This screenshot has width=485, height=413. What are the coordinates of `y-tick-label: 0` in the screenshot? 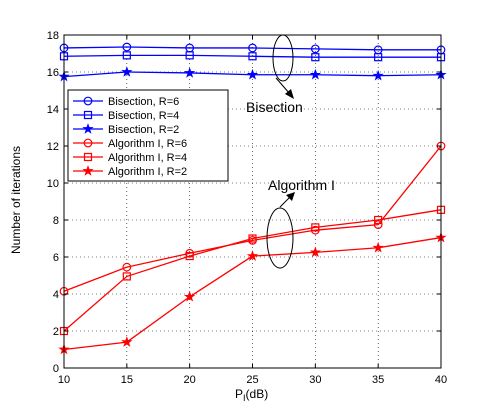 It's located at (56, 369).